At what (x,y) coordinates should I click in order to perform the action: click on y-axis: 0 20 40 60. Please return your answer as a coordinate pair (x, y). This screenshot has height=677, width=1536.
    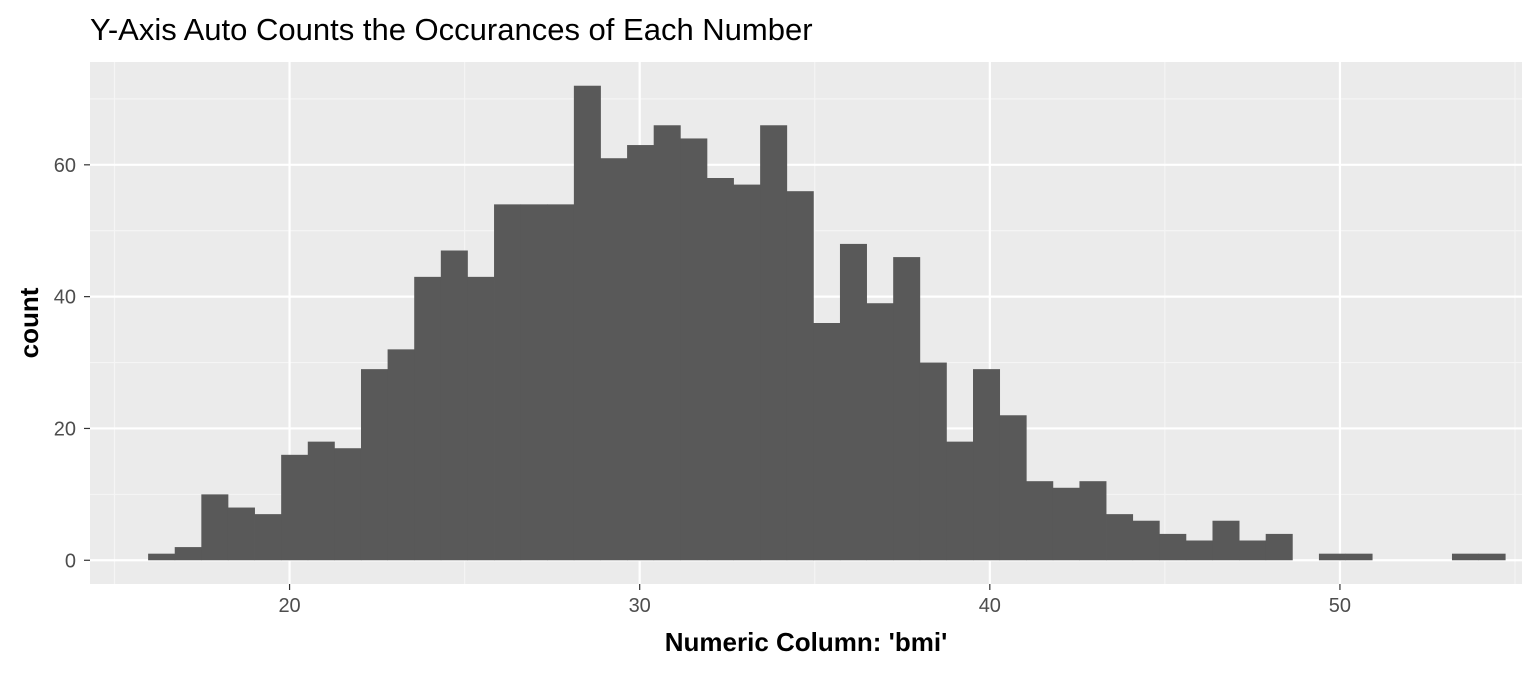
    Looking at the image, I should click on (72, 363).